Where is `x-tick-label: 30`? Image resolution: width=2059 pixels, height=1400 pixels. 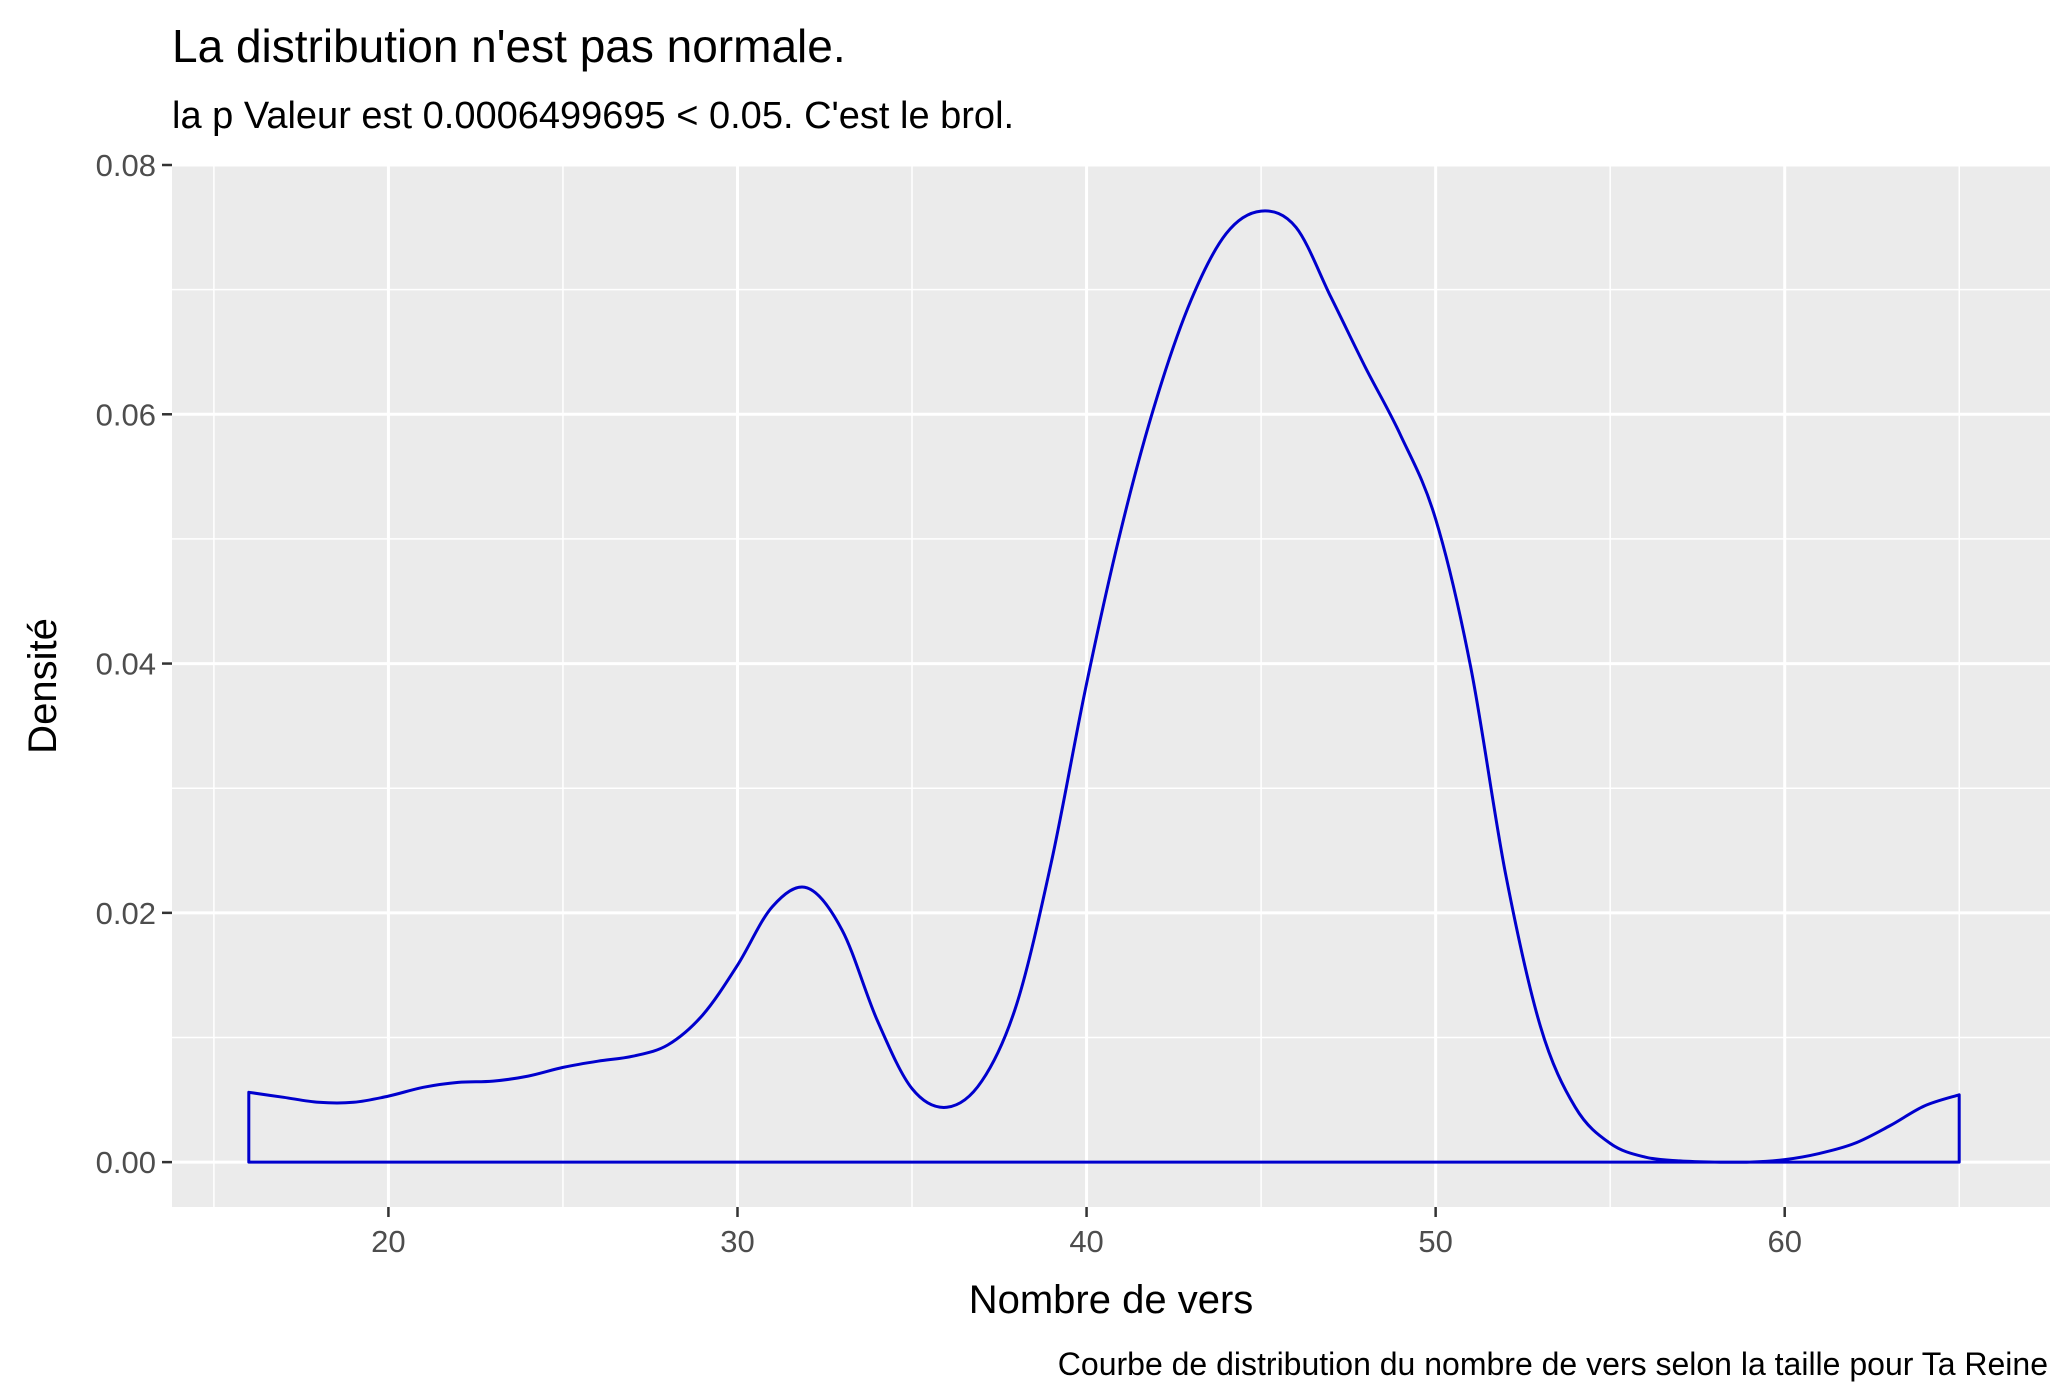 x-tick-label: 30 is located at coordinates (737, 1241).